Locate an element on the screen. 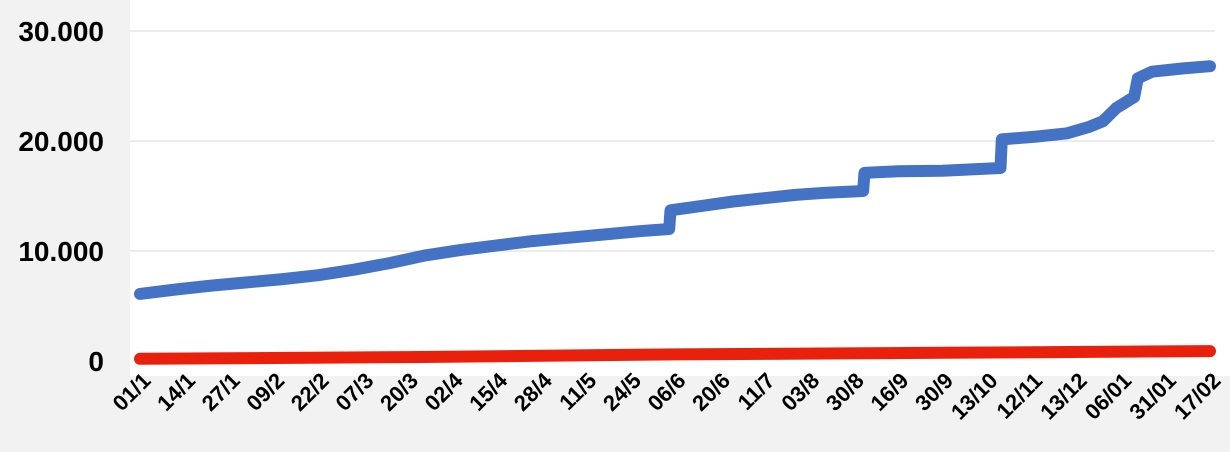 The height and width of the screenshot is (452, 1230). x-tick-label: 13/12 is located at coordinates (1063, 396).